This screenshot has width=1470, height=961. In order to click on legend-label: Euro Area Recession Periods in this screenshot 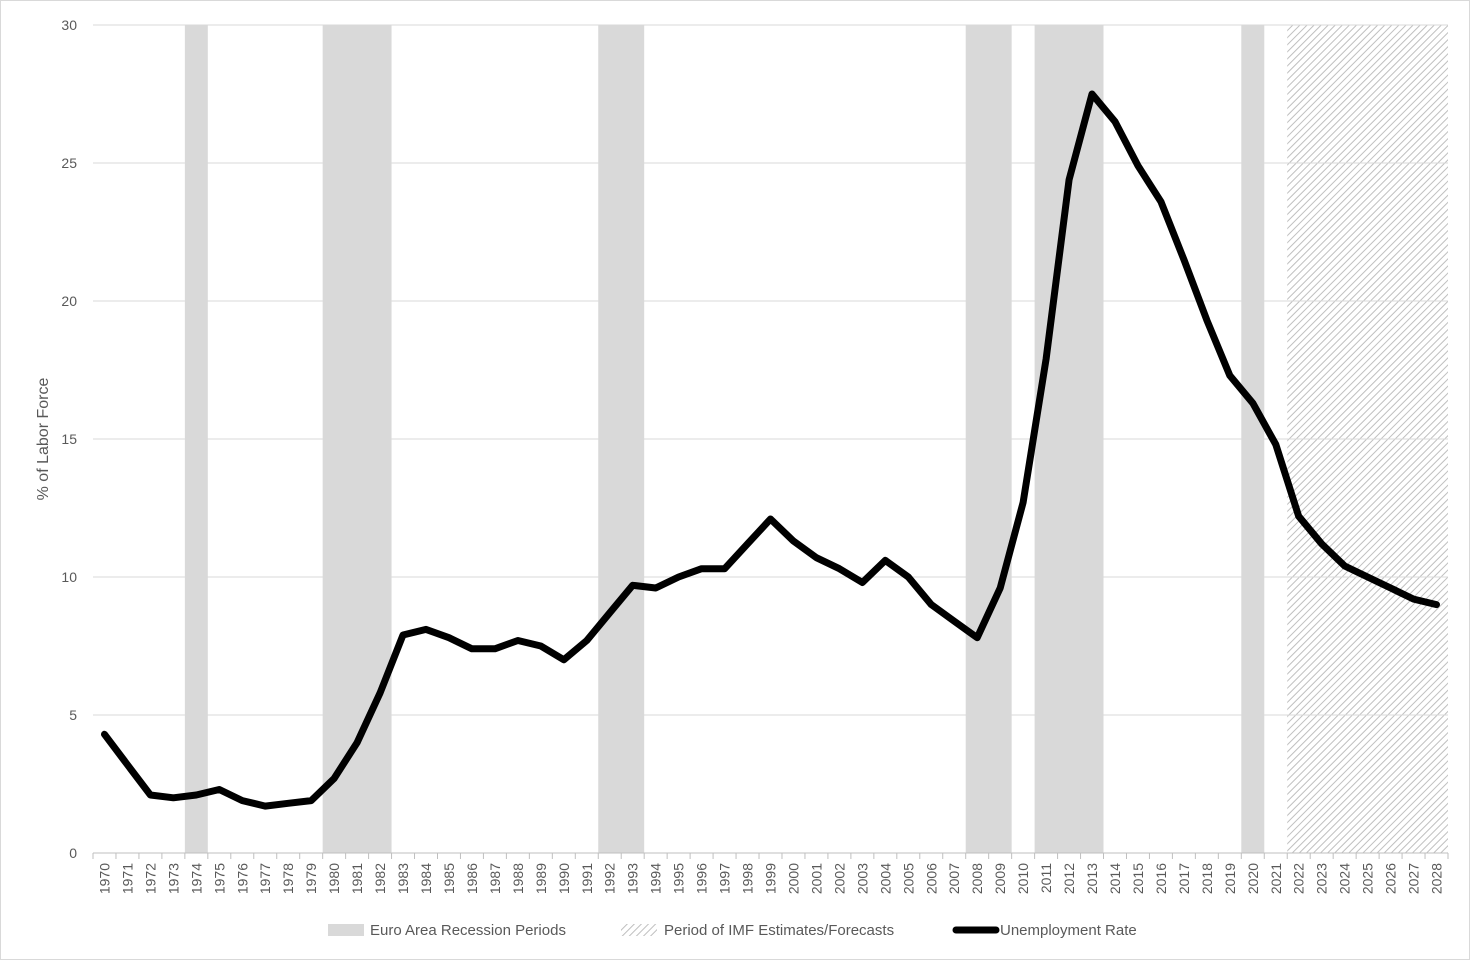, I will do `click(468, 930)`.